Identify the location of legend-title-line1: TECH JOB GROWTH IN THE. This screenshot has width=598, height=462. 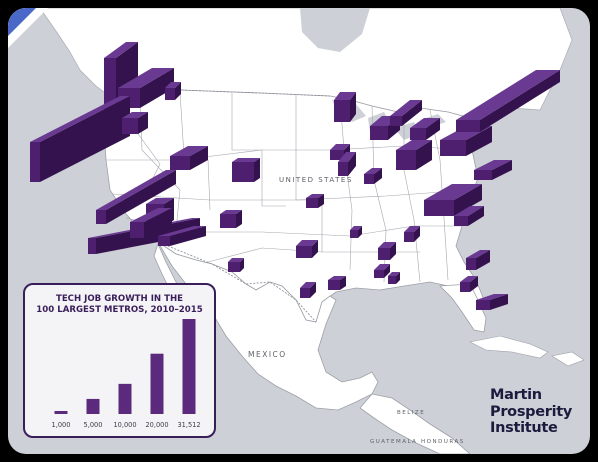
(119, 299).